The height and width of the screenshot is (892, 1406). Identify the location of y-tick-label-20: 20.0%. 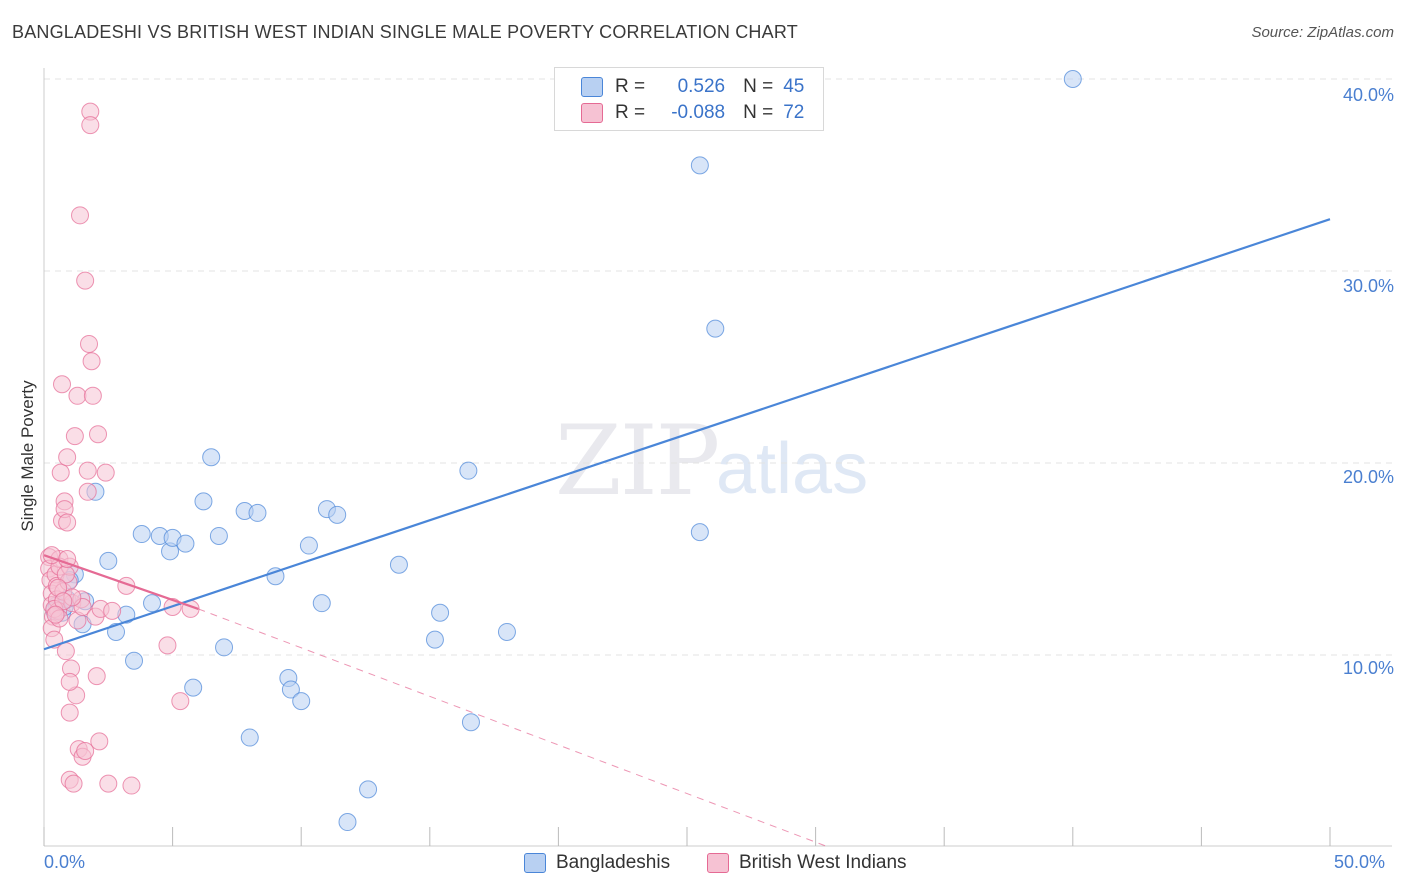
(1368, 477).